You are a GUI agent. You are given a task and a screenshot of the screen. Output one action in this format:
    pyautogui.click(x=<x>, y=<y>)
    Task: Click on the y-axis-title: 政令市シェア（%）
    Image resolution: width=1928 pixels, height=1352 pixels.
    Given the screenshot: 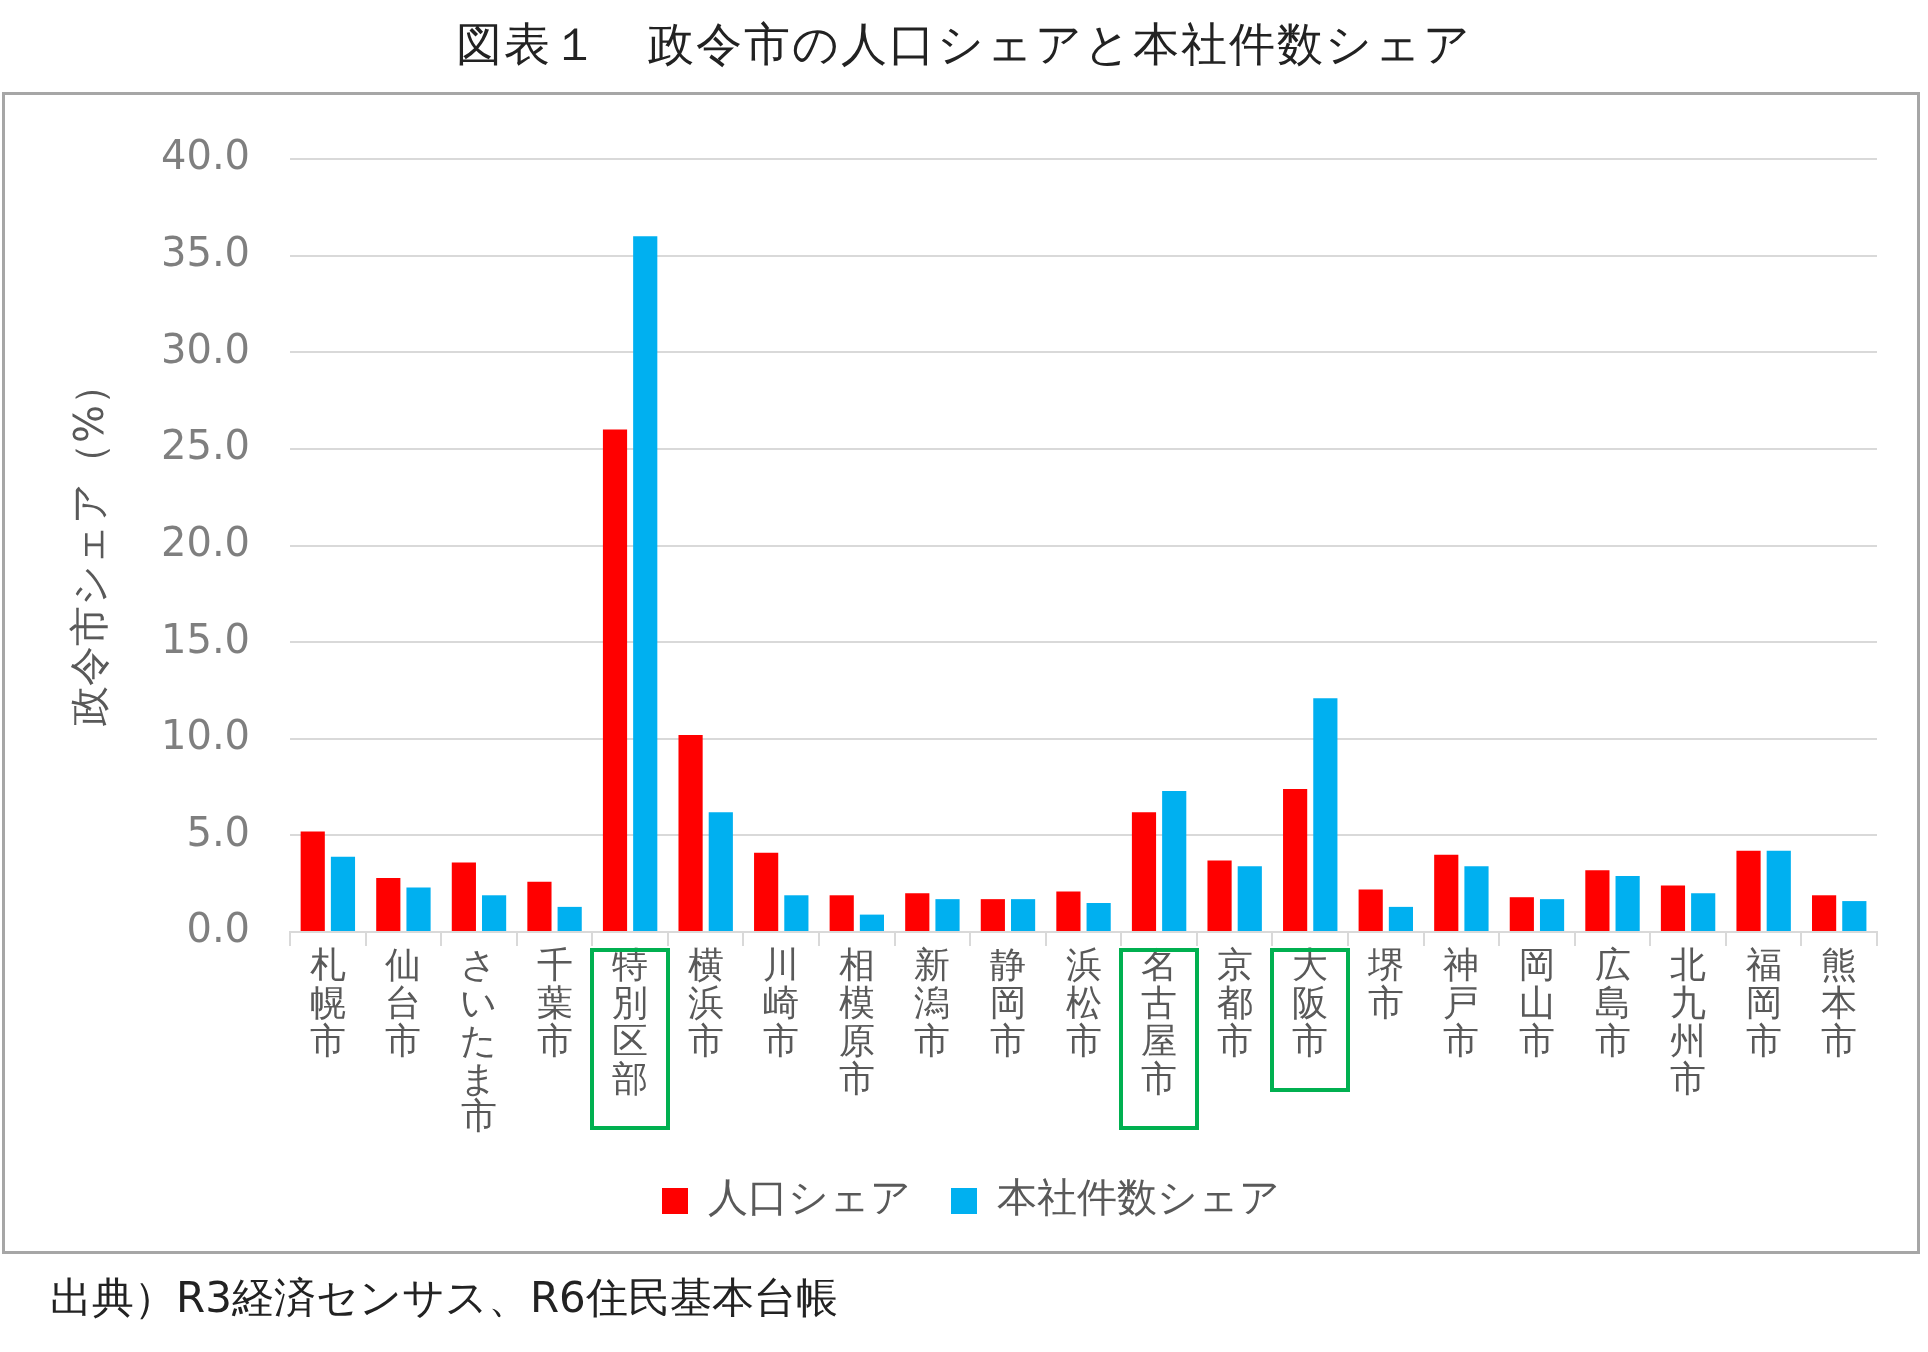 What is the action you would take?
    pyautogui.click(x=89, y=545)
    